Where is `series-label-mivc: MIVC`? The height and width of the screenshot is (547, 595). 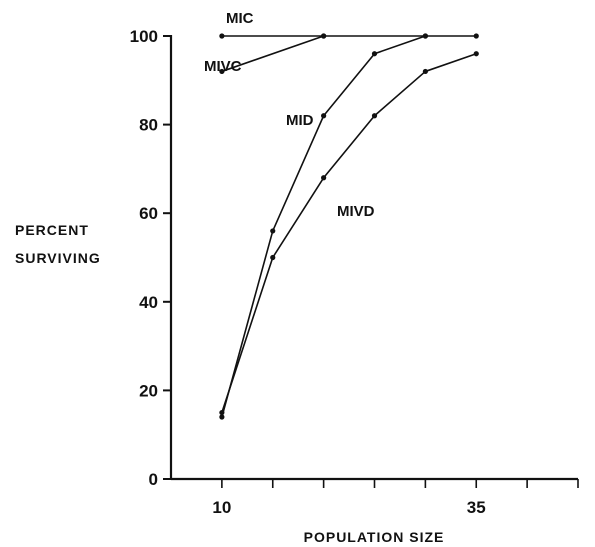 series-label-mivc: MIVC is located at coordinates (223, 66).